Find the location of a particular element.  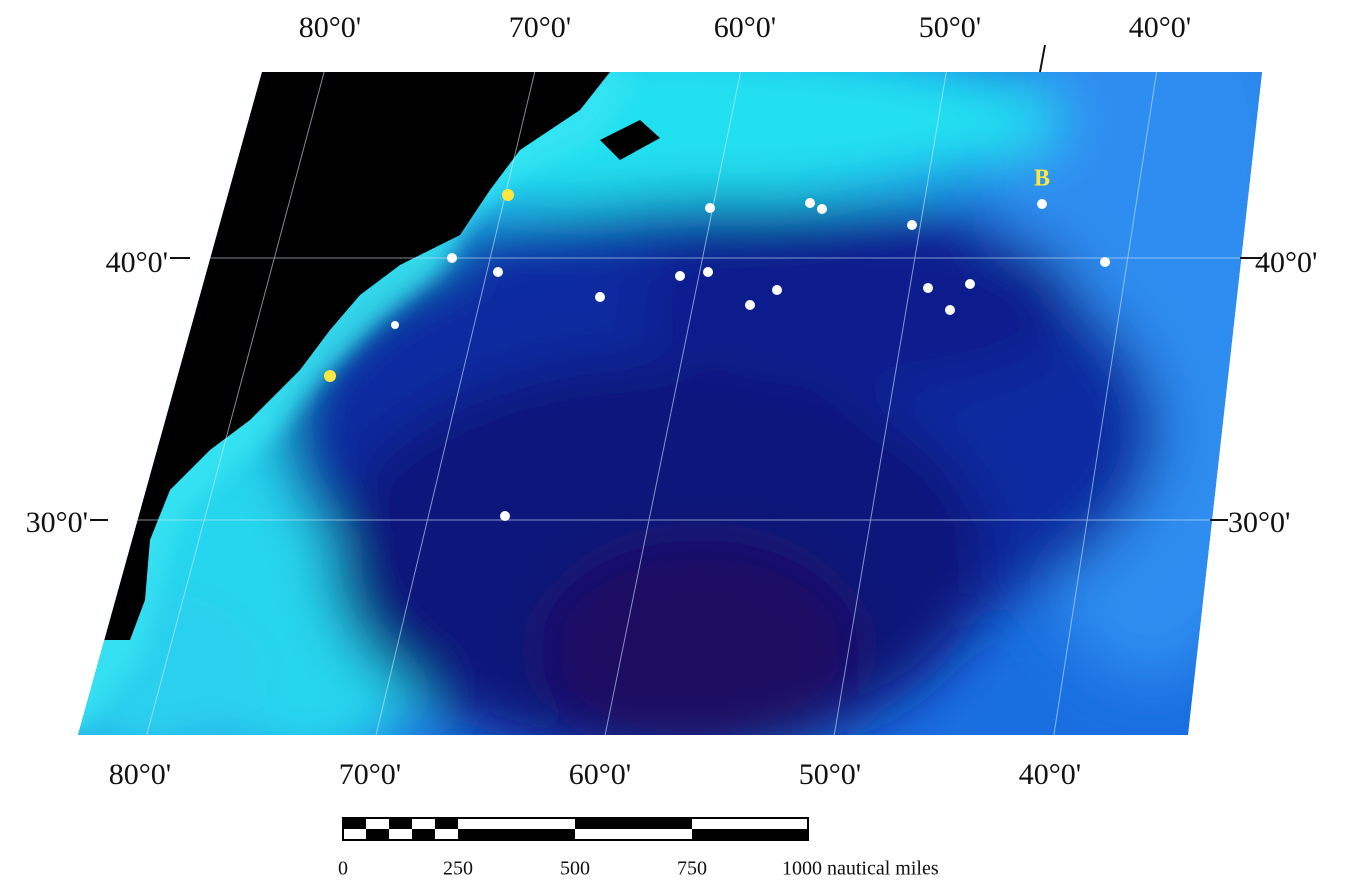

scale-label: 1000 nautical miles is located at coordinates (860, 869).